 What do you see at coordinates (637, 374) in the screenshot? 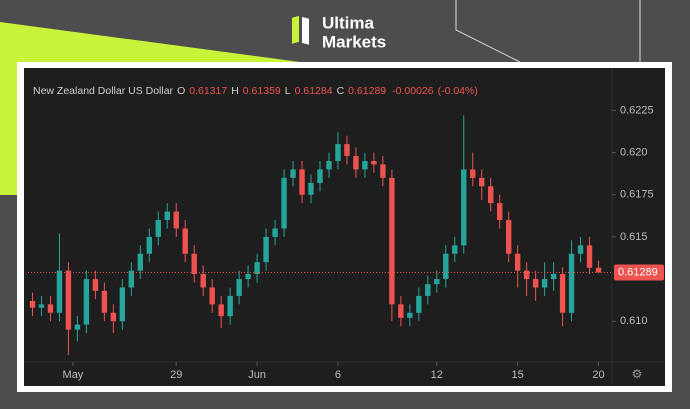
I see `settings-icon: ⚙` at bounding box center [637, 374].